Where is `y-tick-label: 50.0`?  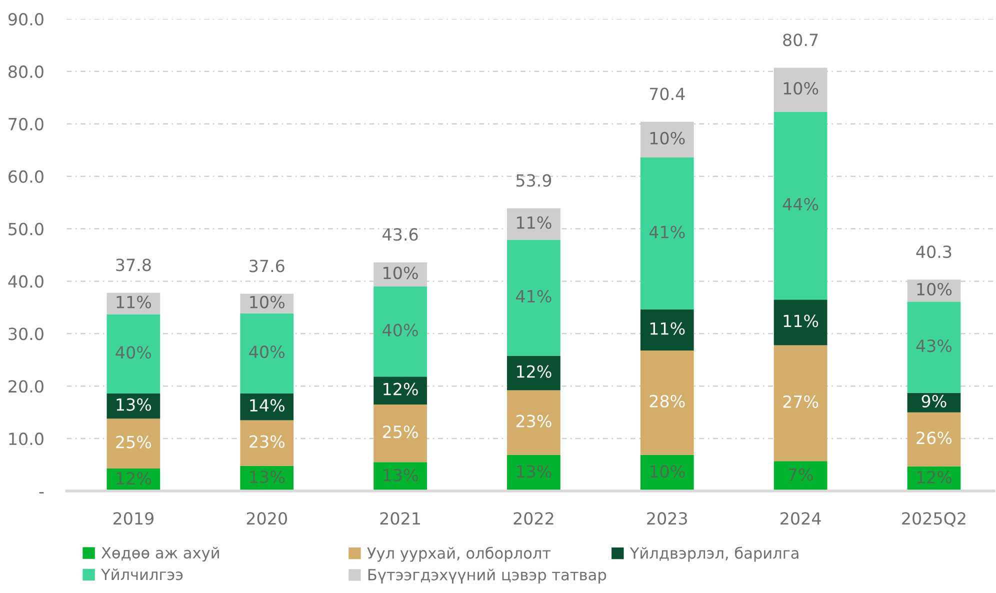
y-tick-label: 50.0 is located at coordinates (26, 229).